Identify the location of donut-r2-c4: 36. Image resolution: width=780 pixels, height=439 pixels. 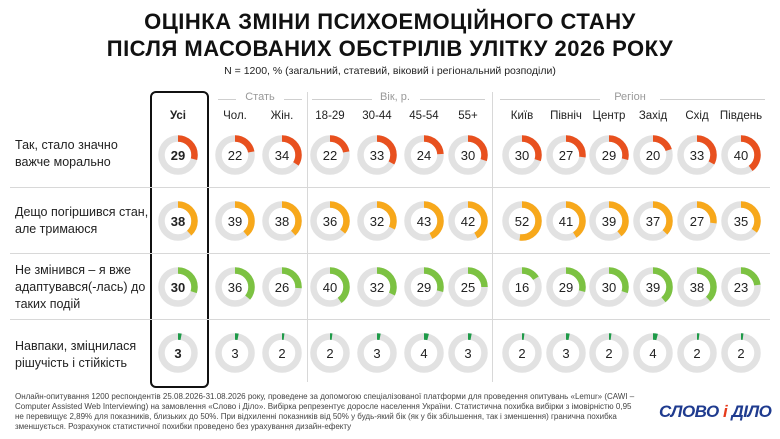
(330, 221).